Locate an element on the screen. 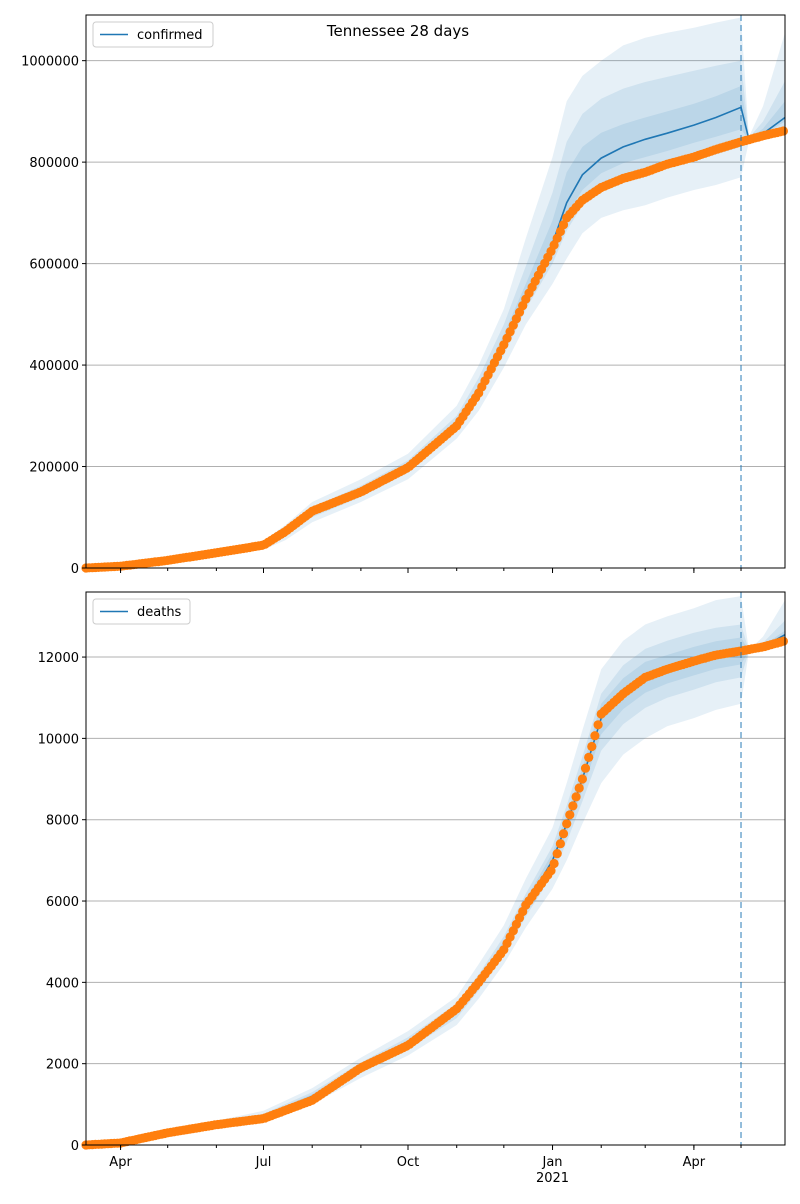 This screenshot has width=800, height=1204. y-tick-label: 200000 is located at coordinates (54, 468).